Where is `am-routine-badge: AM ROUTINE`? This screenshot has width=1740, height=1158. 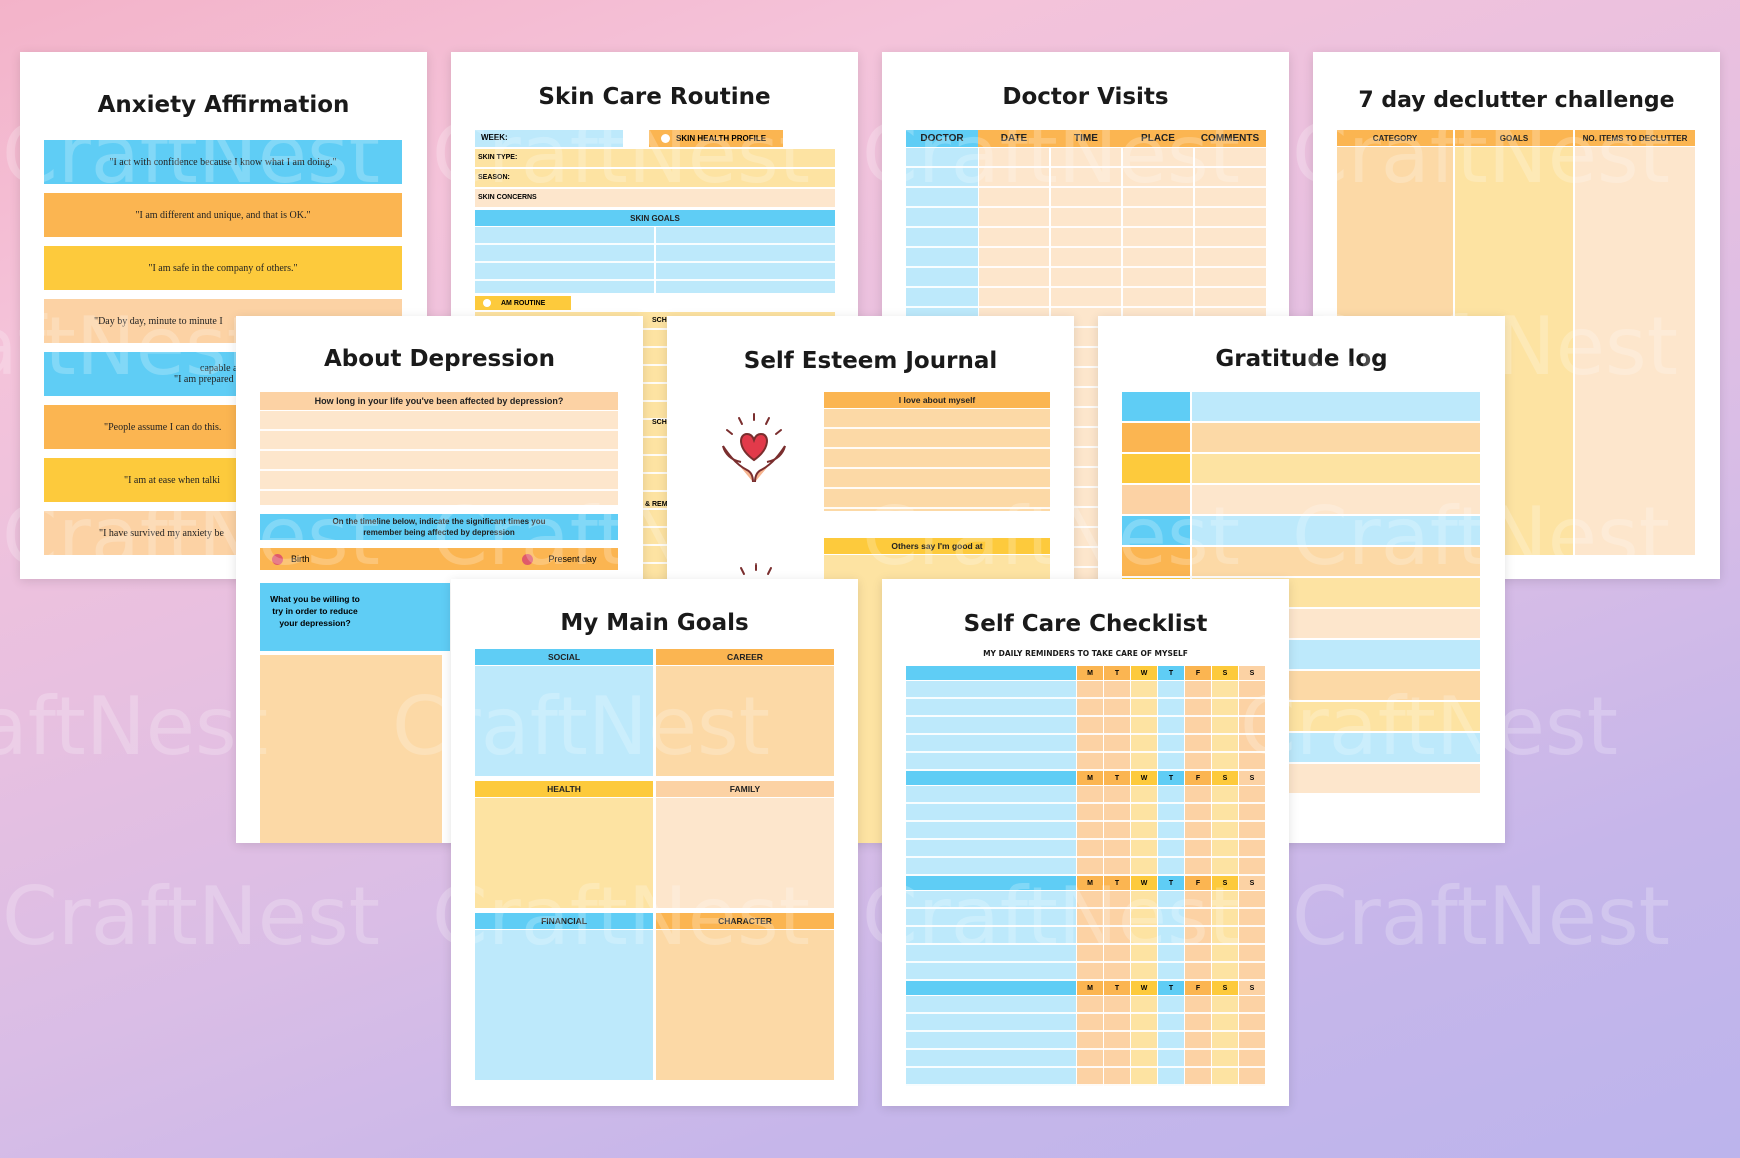
am-routine-badge: AM ROUTINE is located at coordinates (523, 303).